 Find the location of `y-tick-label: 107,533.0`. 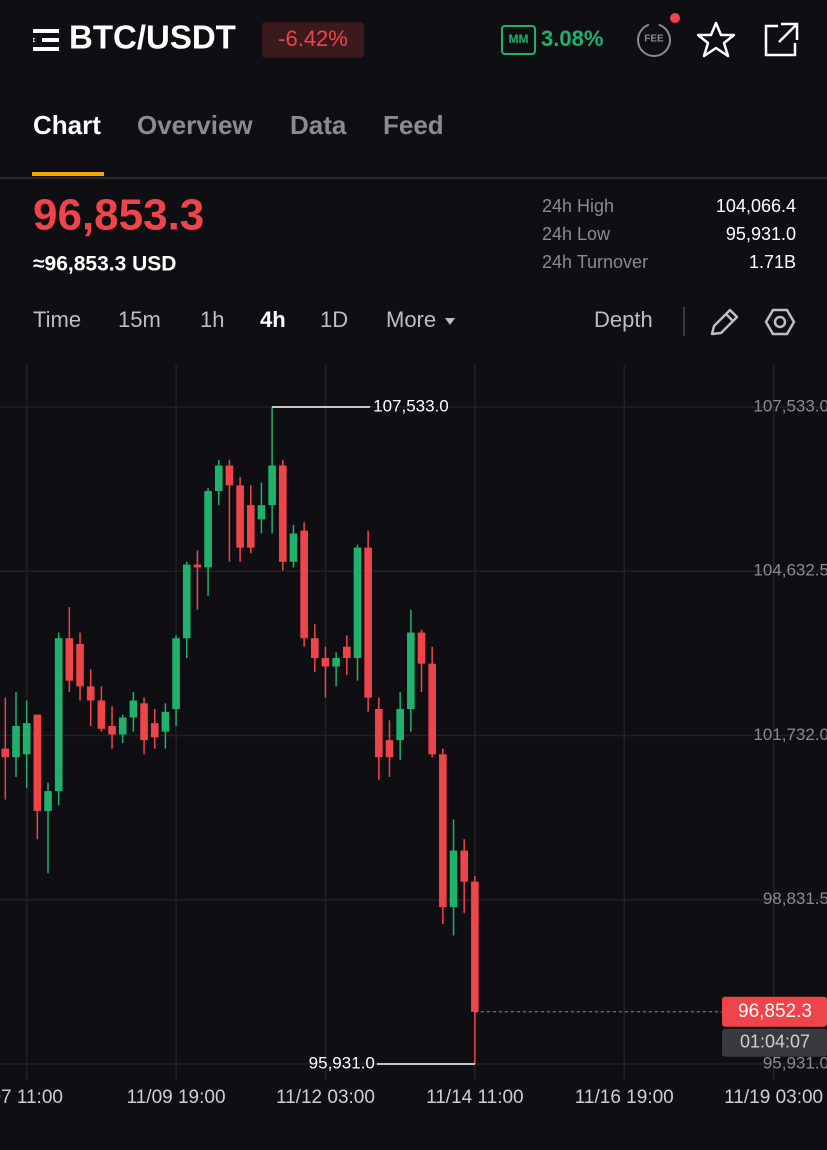

y-tick-label: 107,533.0 is located at coordinates (790, 405).